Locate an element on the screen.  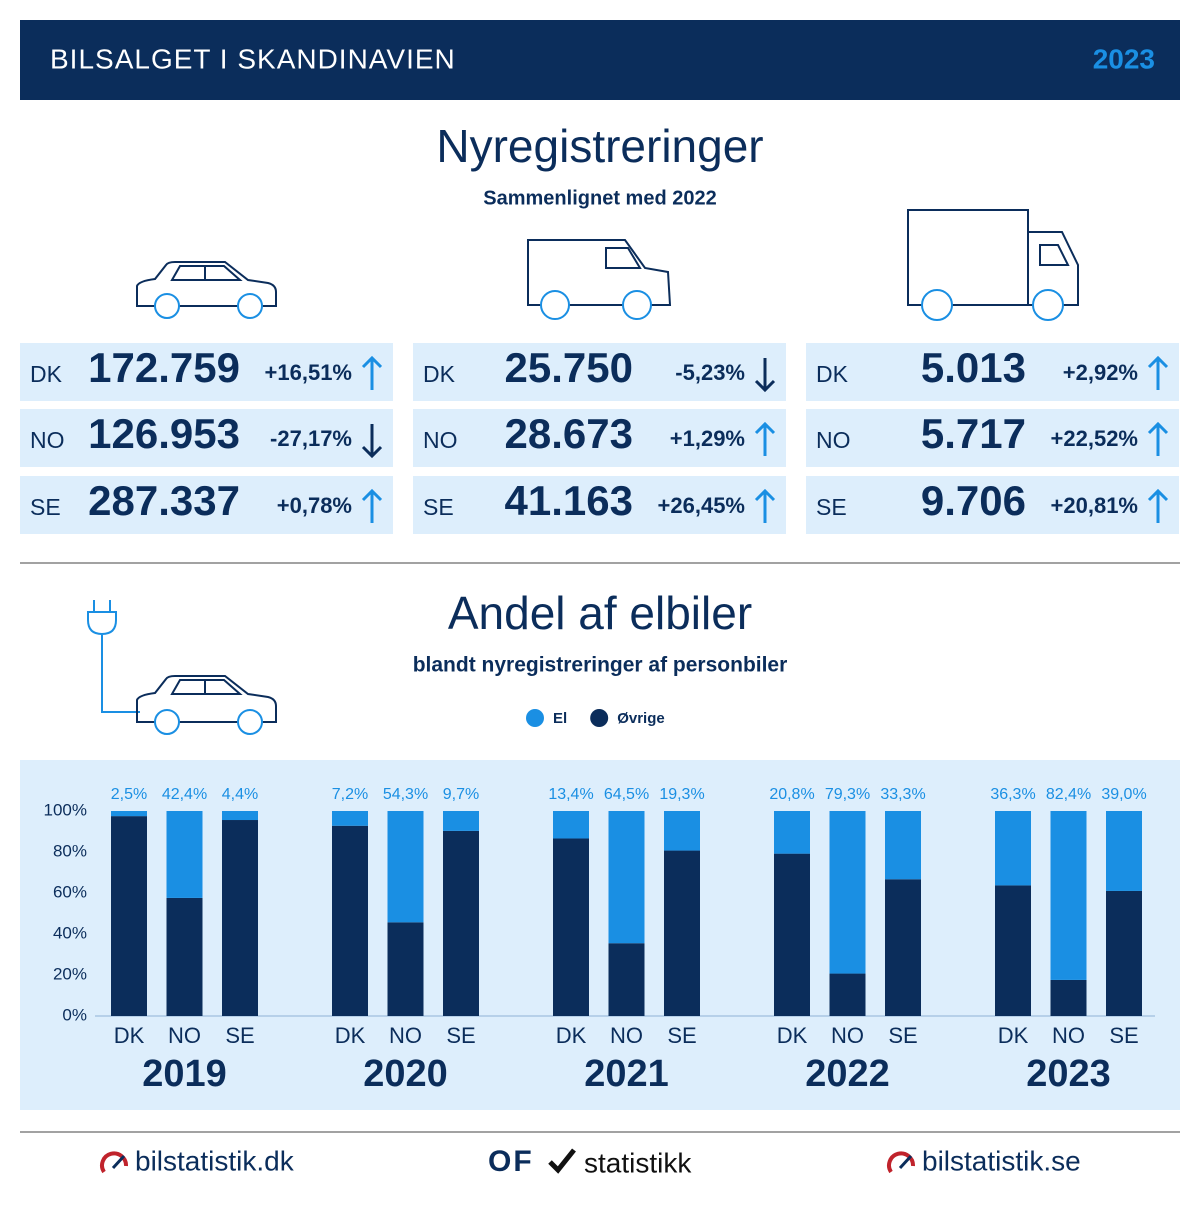
stat-change: +0,78% is located at coordinates (314, 505).